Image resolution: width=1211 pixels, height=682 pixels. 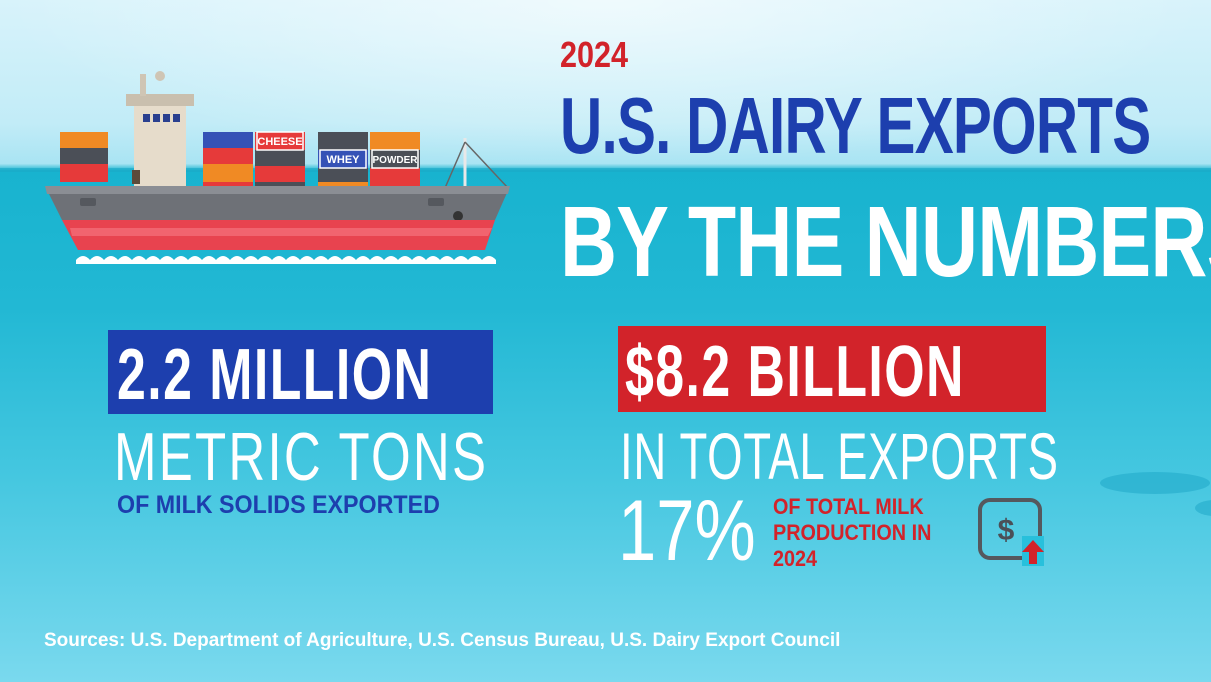 I want to click on dollar-growth-icon: $, so click(x=1011, y=532).